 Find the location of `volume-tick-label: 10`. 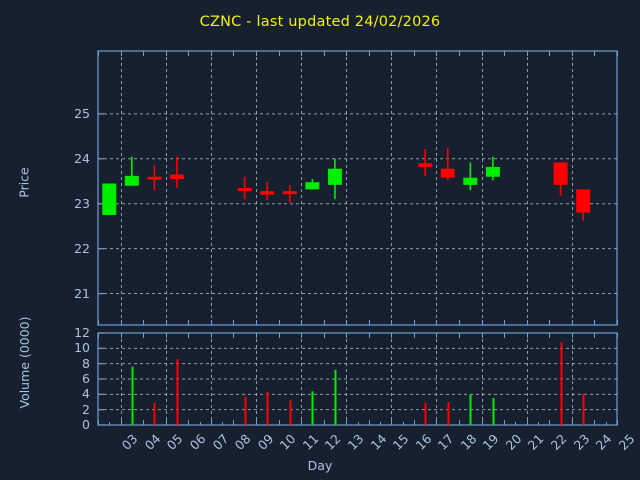

volume-tick-label: 10 is located at coordinates (82, 348).